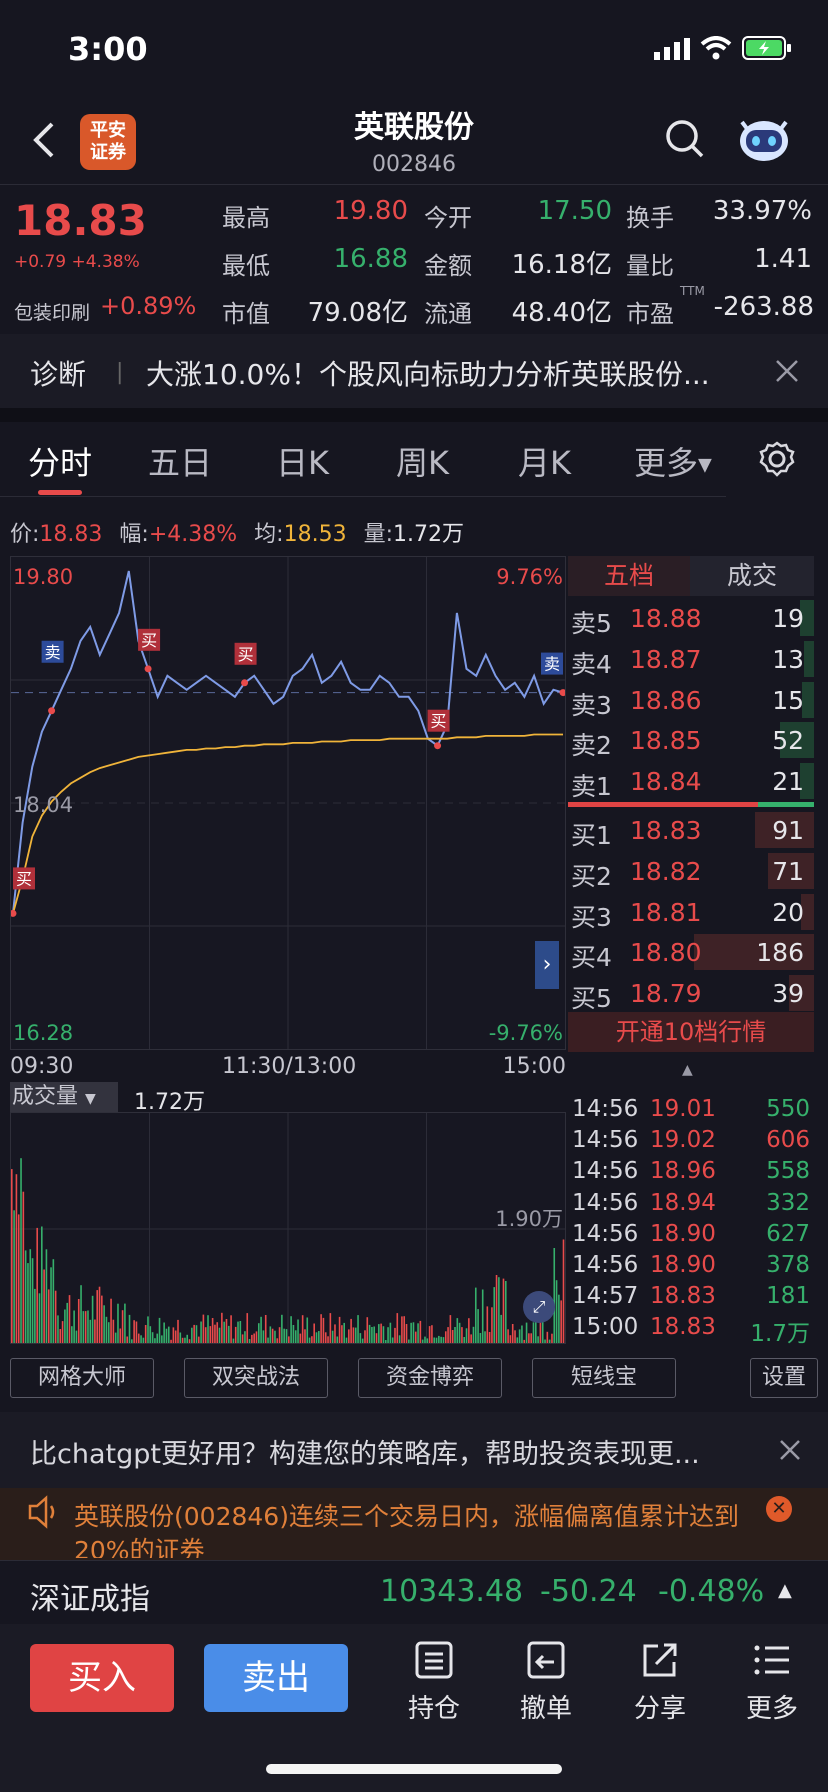 Image resolution: width=828 pixels, height=1792 pixels. I want to click on tab-intraday: 分时, so click(60, 463).